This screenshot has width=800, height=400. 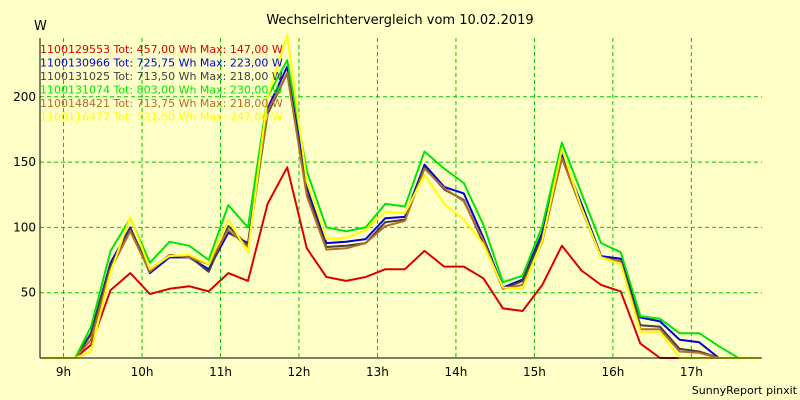 I want to click on y-axis-unit-label: W, so click(x=40, y=26).